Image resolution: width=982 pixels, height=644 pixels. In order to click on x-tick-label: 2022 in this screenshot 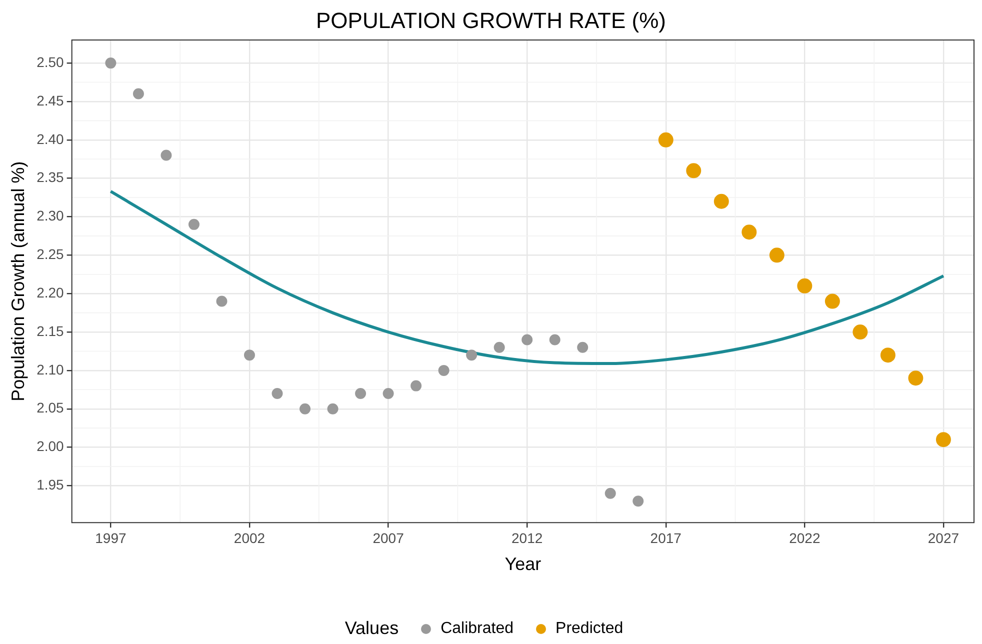, I will do `click(804, 538)`.